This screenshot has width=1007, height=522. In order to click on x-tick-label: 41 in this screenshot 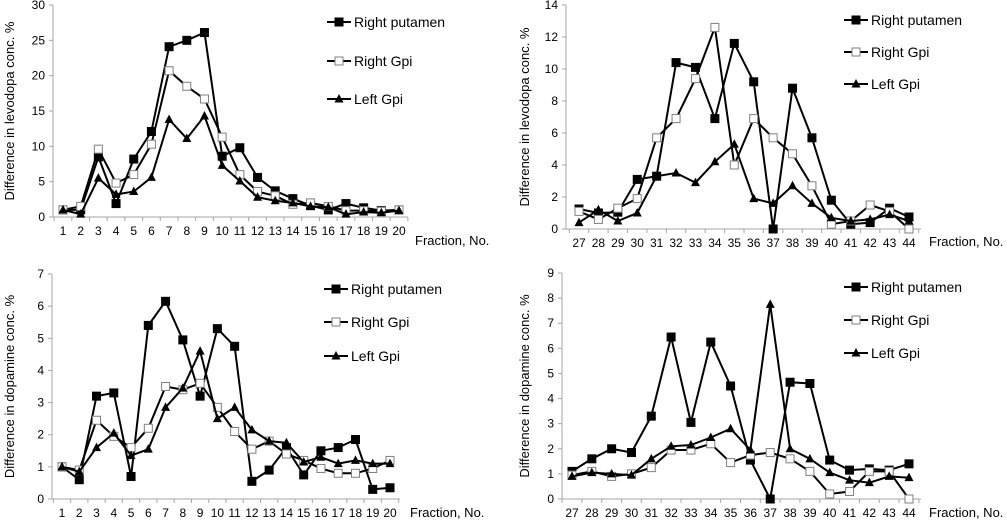, I will do `click(851, 243)`.